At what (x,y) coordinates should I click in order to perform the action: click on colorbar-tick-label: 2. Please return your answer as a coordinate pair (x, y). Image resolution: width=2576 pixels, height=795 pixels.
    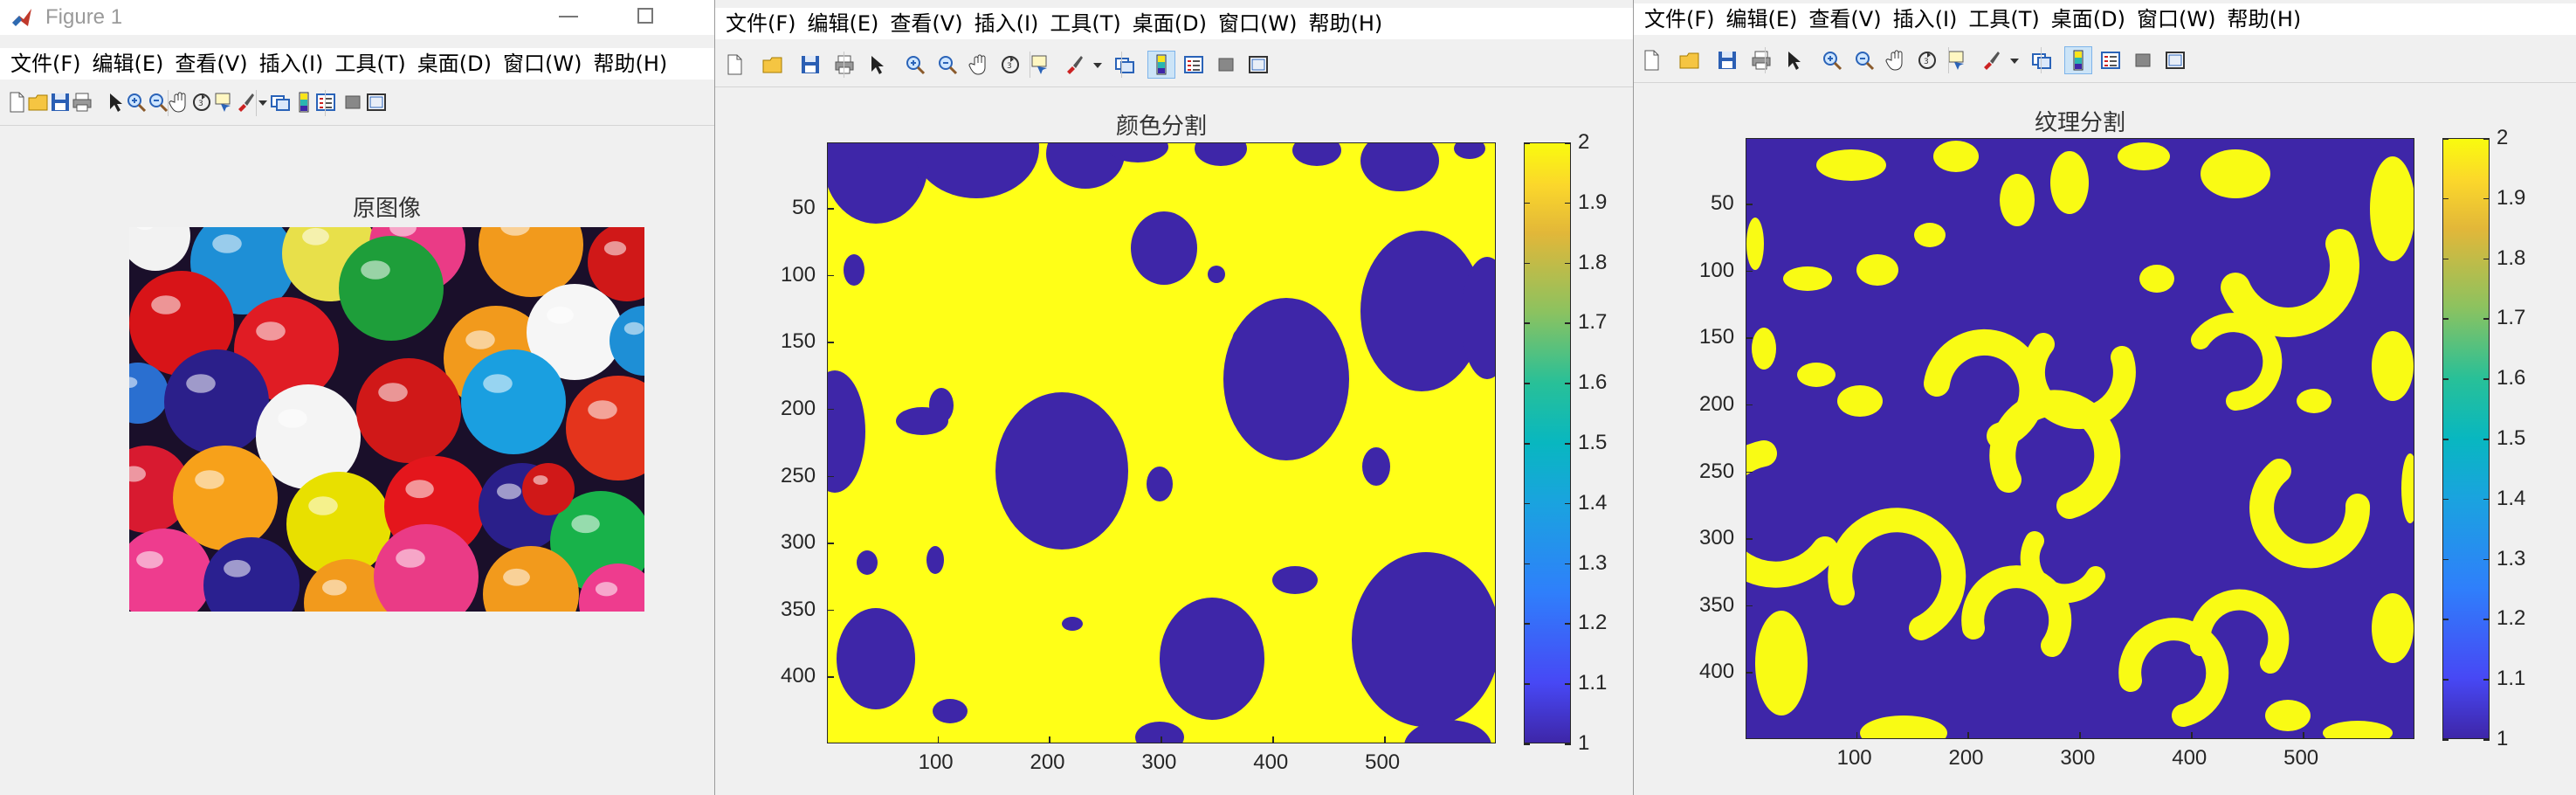
    Looking at the image, I should click on (1584, 142).